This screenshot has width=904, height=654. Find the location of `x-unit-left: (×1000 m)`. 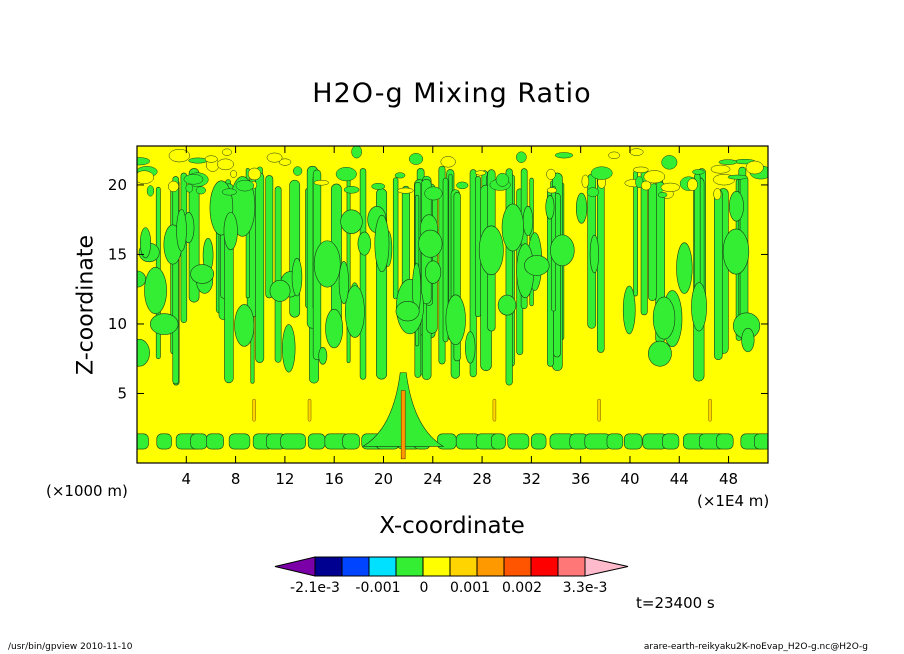

x-unit-left: (×1000 m) is located at coordinates (87, 491).